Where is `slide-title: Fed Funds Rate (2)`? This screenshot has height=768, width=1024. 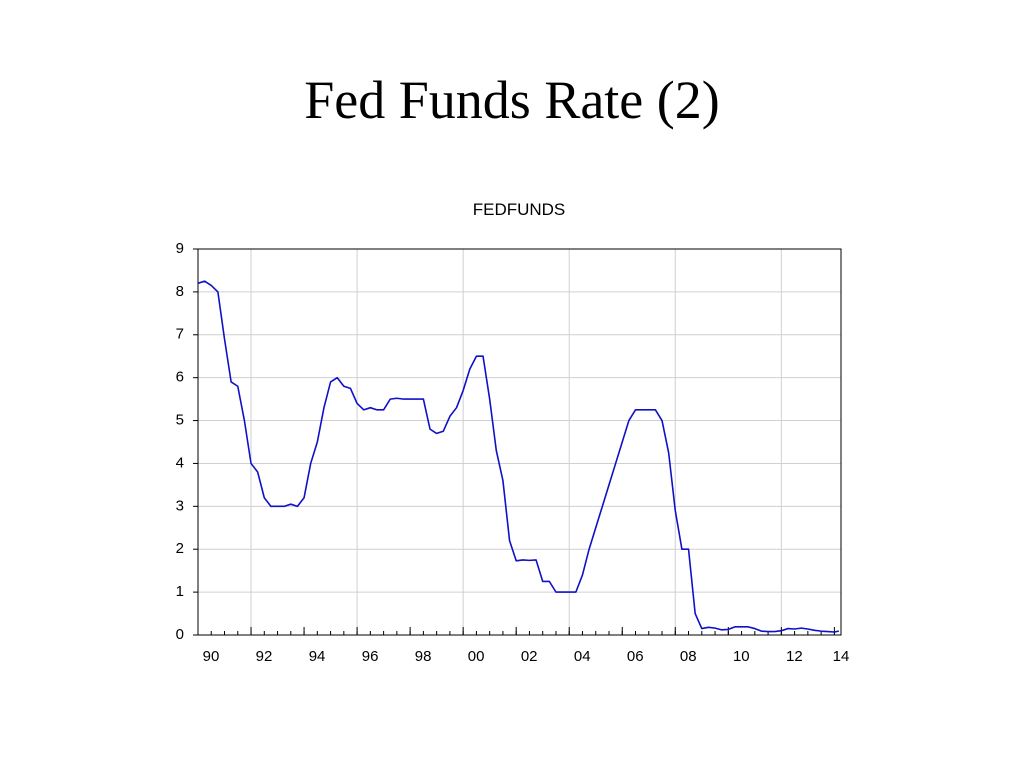
slide-title: Fed Funds Rate (2) is located at coordinates (511, 100).